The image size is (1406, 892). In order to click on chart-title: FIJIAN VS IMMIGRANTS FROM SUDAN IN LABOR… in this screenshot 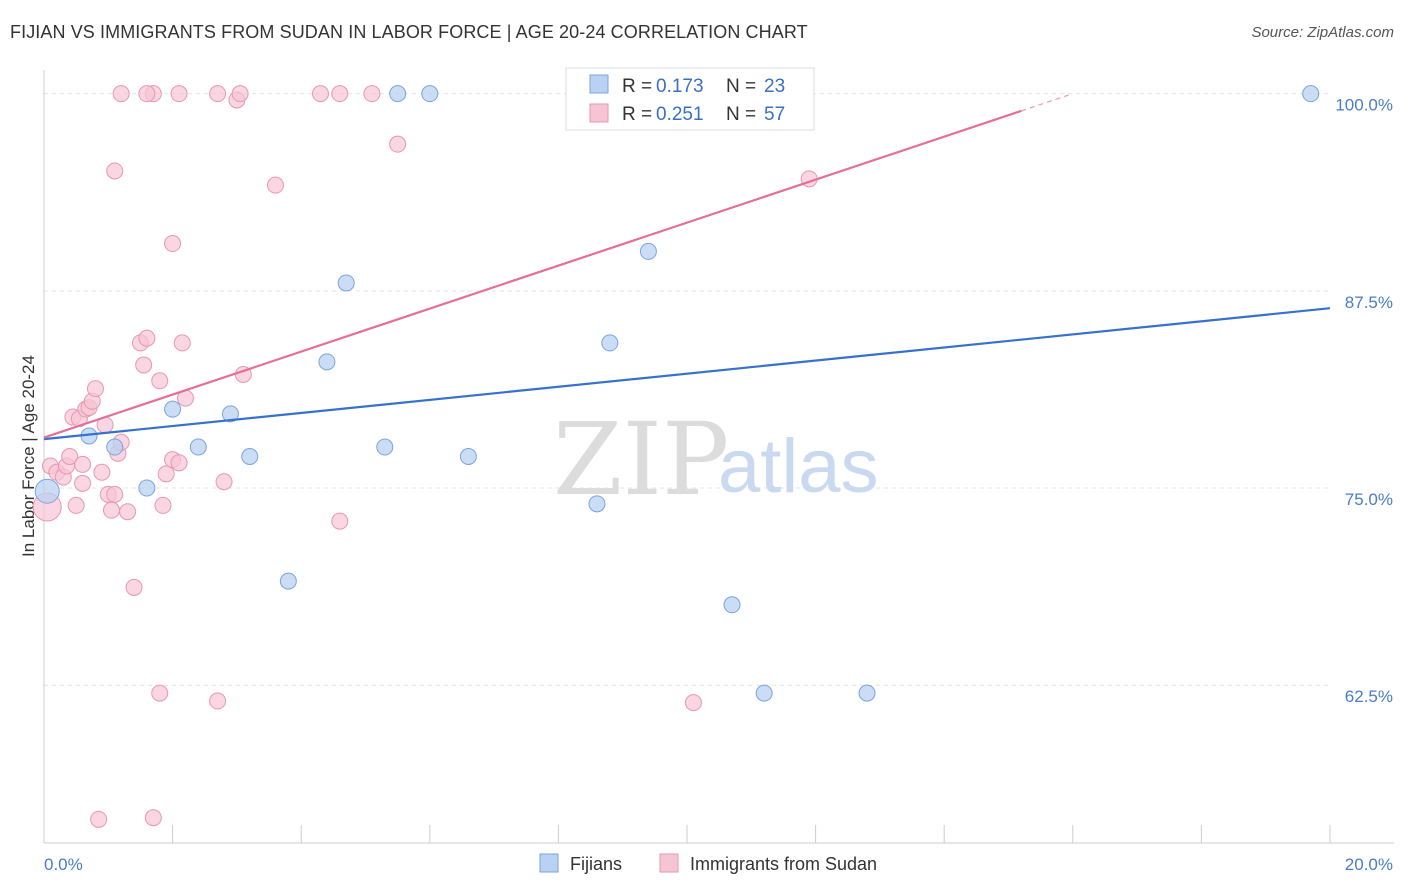, I will do `click(409, 32)`.